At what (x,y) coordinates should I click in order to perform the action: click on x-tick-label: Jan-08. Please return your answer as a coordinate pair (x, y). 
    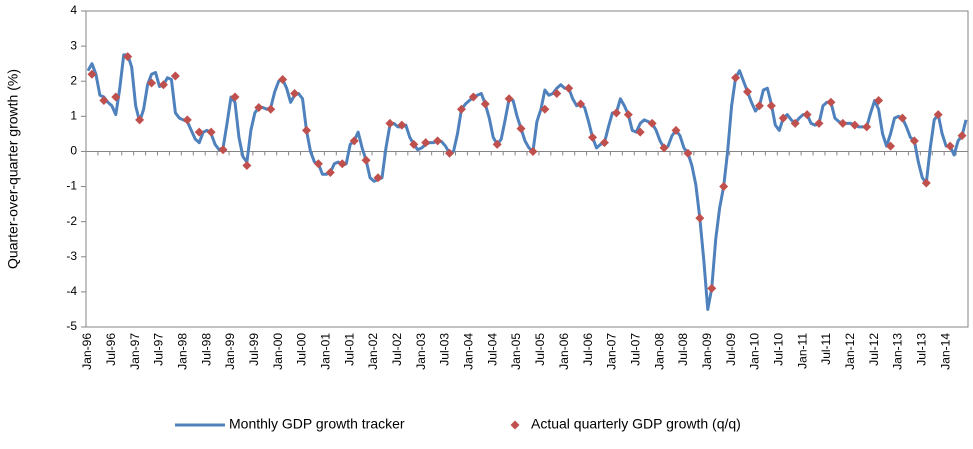
    Looking at the image, I should click on (659, 351).